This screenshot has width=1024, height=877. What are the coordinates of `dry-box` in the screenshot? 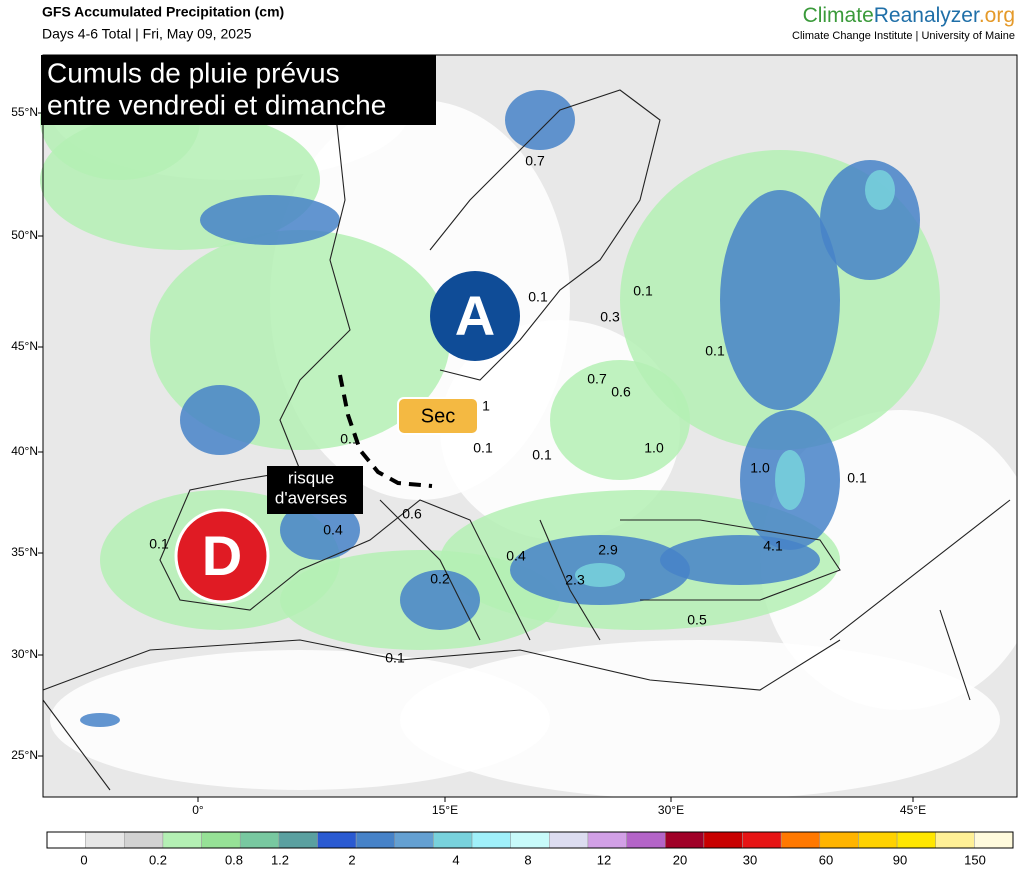 It's located at (438, 416).